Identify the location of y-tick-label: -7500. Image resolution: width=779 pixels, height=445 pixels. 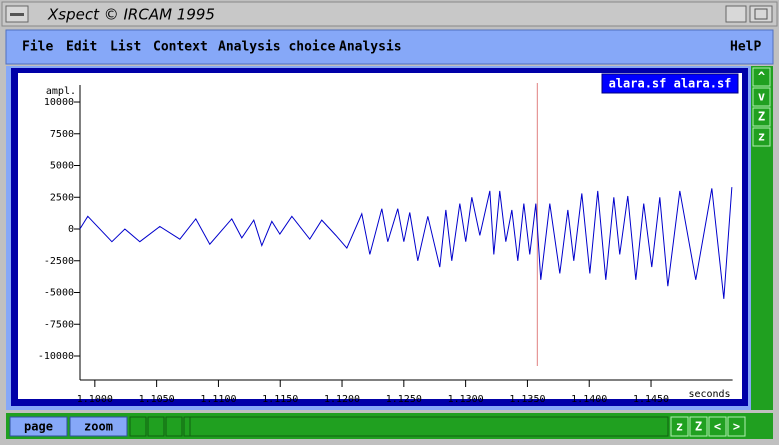
(59, 324).